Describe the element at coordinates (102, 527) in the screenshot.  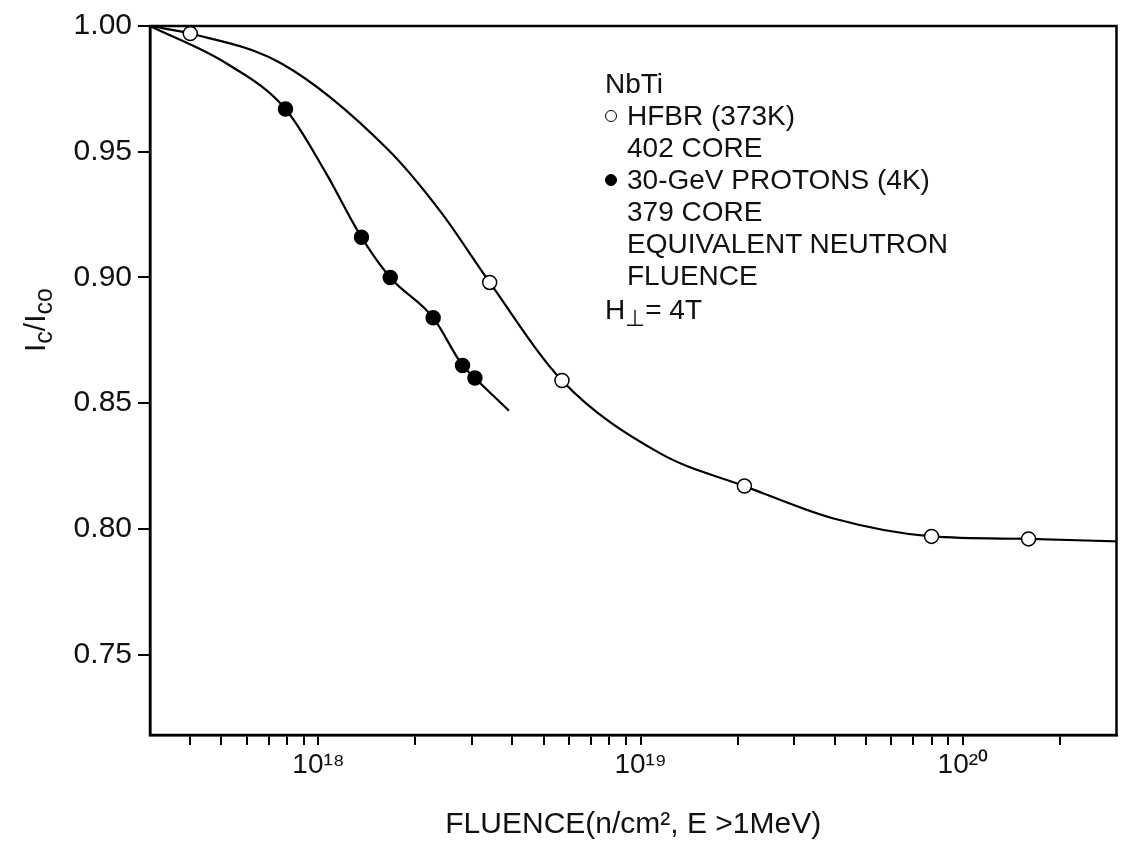
I see `y-tick-label: 0.80` at that location.